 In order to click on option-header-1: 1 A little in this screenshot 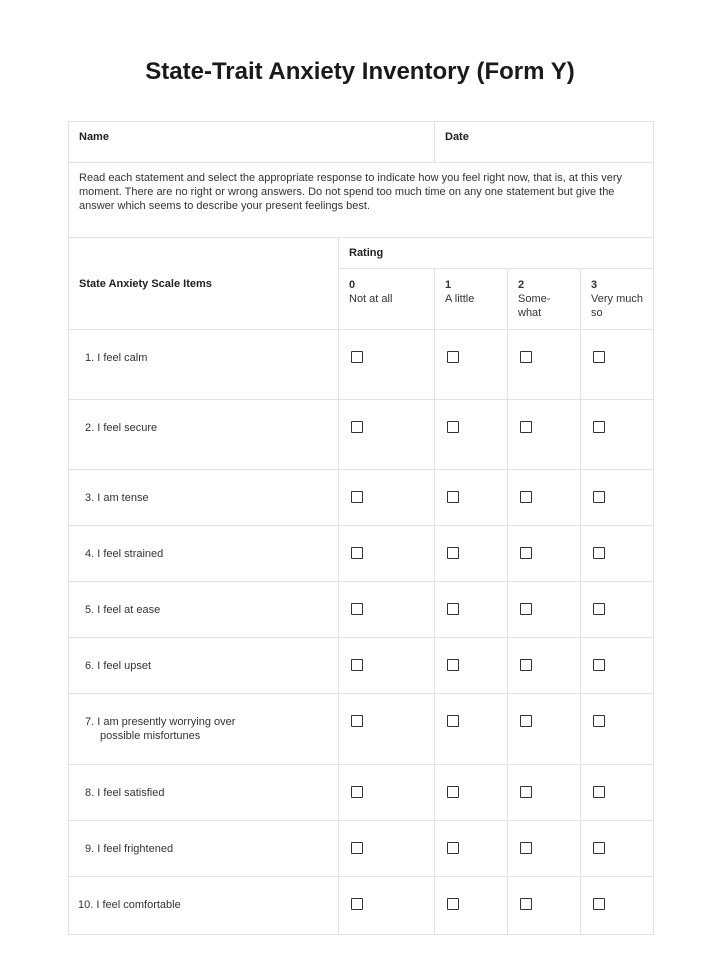, I will do `click(471, 299)`.